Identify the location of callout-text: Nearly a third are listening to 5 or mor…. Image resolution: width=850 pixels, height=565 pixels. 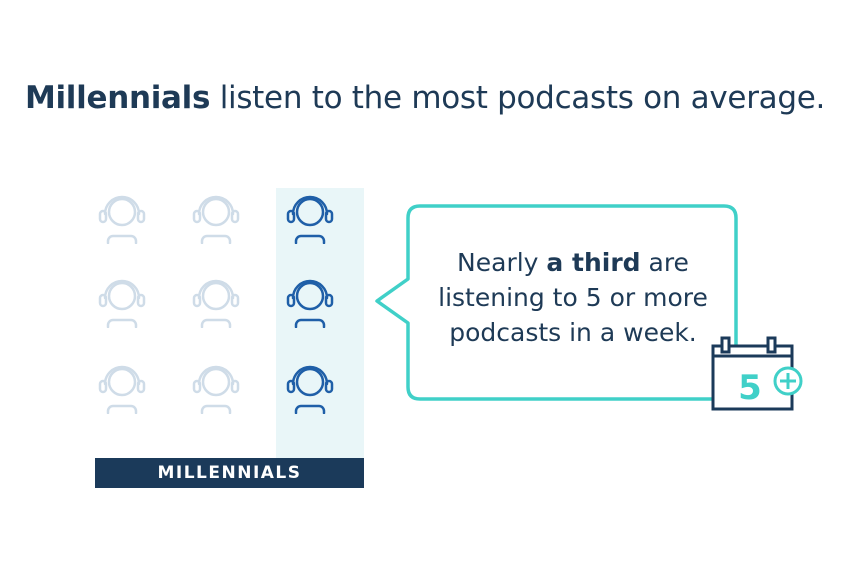
(573, 297).